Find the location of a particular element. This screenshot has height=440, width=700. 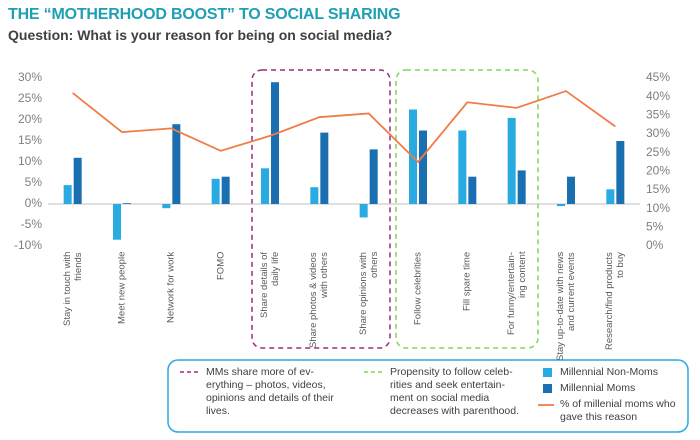

y2-tick-label: 15% is located at coordinates (658, 189).